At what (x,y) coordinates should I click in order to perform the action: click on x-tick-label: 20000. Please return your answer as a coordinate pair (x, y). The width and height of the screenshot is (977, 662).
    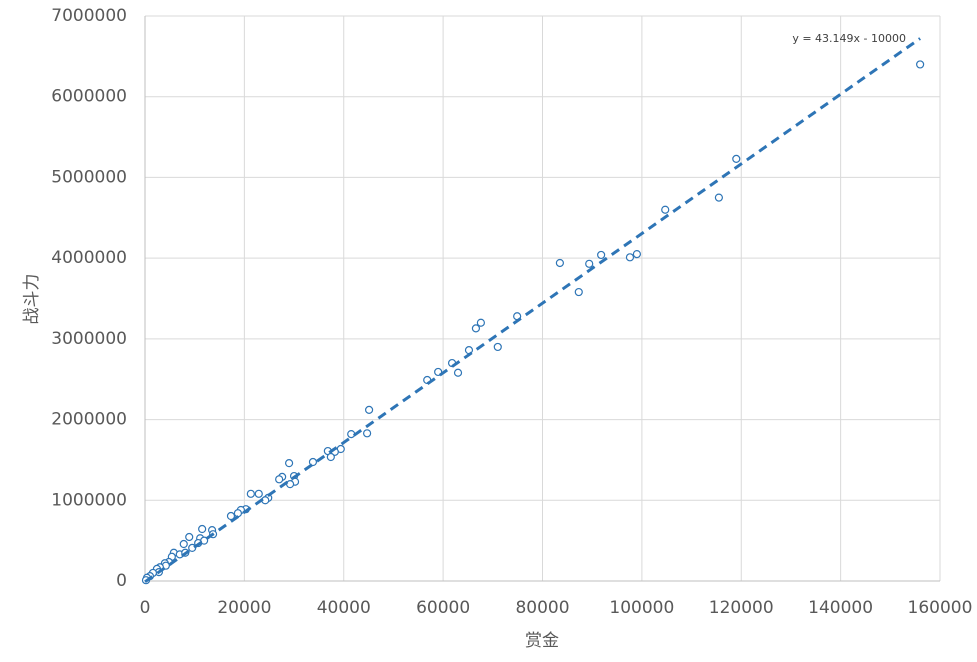
    Looking at the image, I should click on (244, 608).